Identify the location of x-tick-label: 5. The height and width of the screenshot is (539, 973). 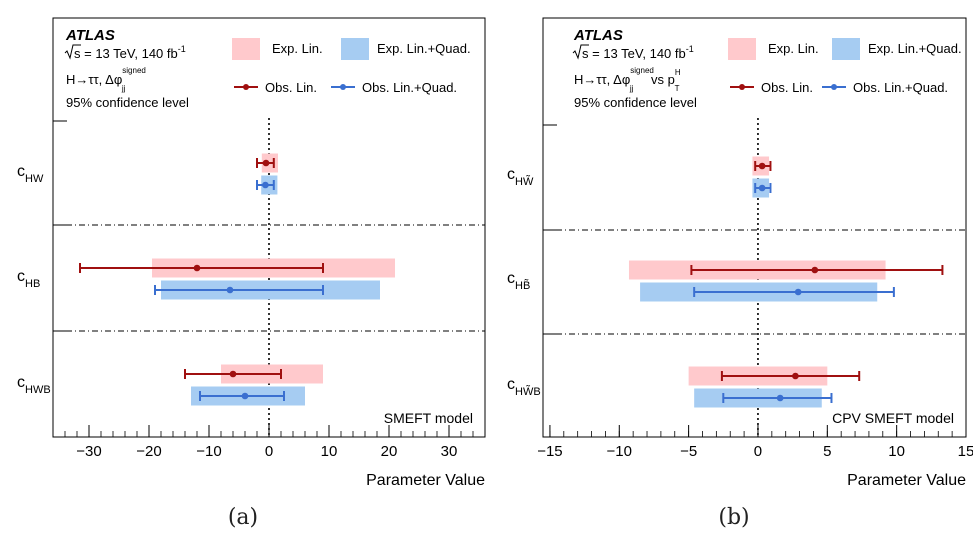
(827, 451).